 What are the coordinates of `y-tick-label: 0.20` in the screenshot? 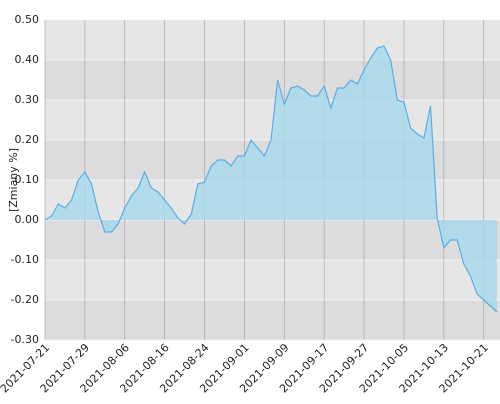 It's located at (27, 139).